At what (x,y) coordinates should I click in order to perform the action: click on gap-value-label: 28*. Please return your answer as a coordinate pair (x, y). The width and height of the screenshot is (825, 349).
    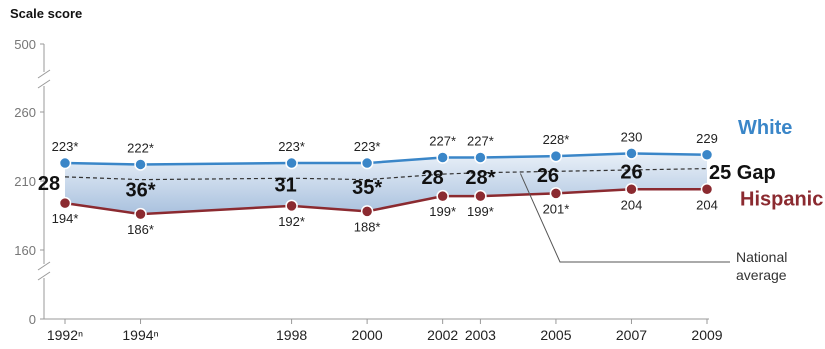
    Looking at the image, I should click on (480, 178).